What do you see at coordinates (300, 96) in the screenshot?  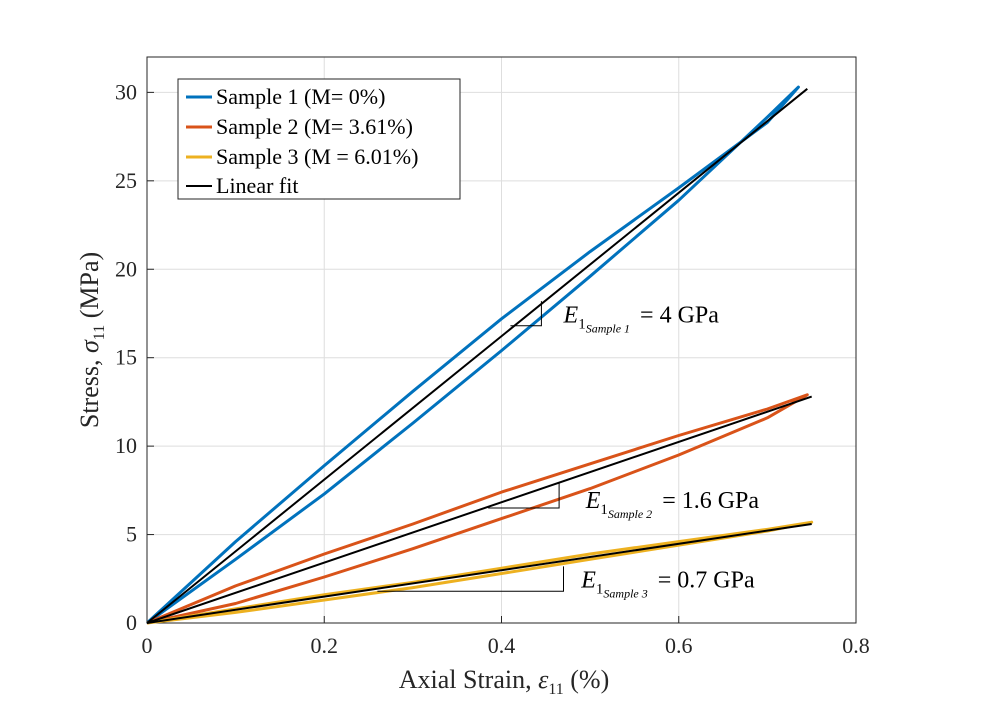 I see `legend-entry-sample-1: Sample 1 (M= 0%)` at bounding box center [300, 96].